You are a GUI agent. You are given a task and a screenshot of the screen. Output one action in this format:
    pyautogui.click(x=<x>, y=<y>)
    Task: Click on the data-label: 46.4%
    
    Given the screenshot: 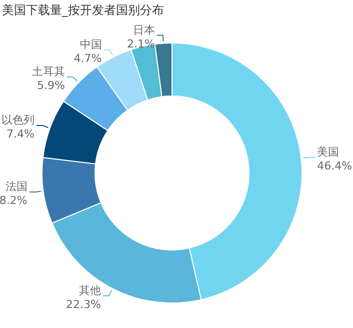 What is the action you would take?
    pyautogui.click(x=334, y=165)
    